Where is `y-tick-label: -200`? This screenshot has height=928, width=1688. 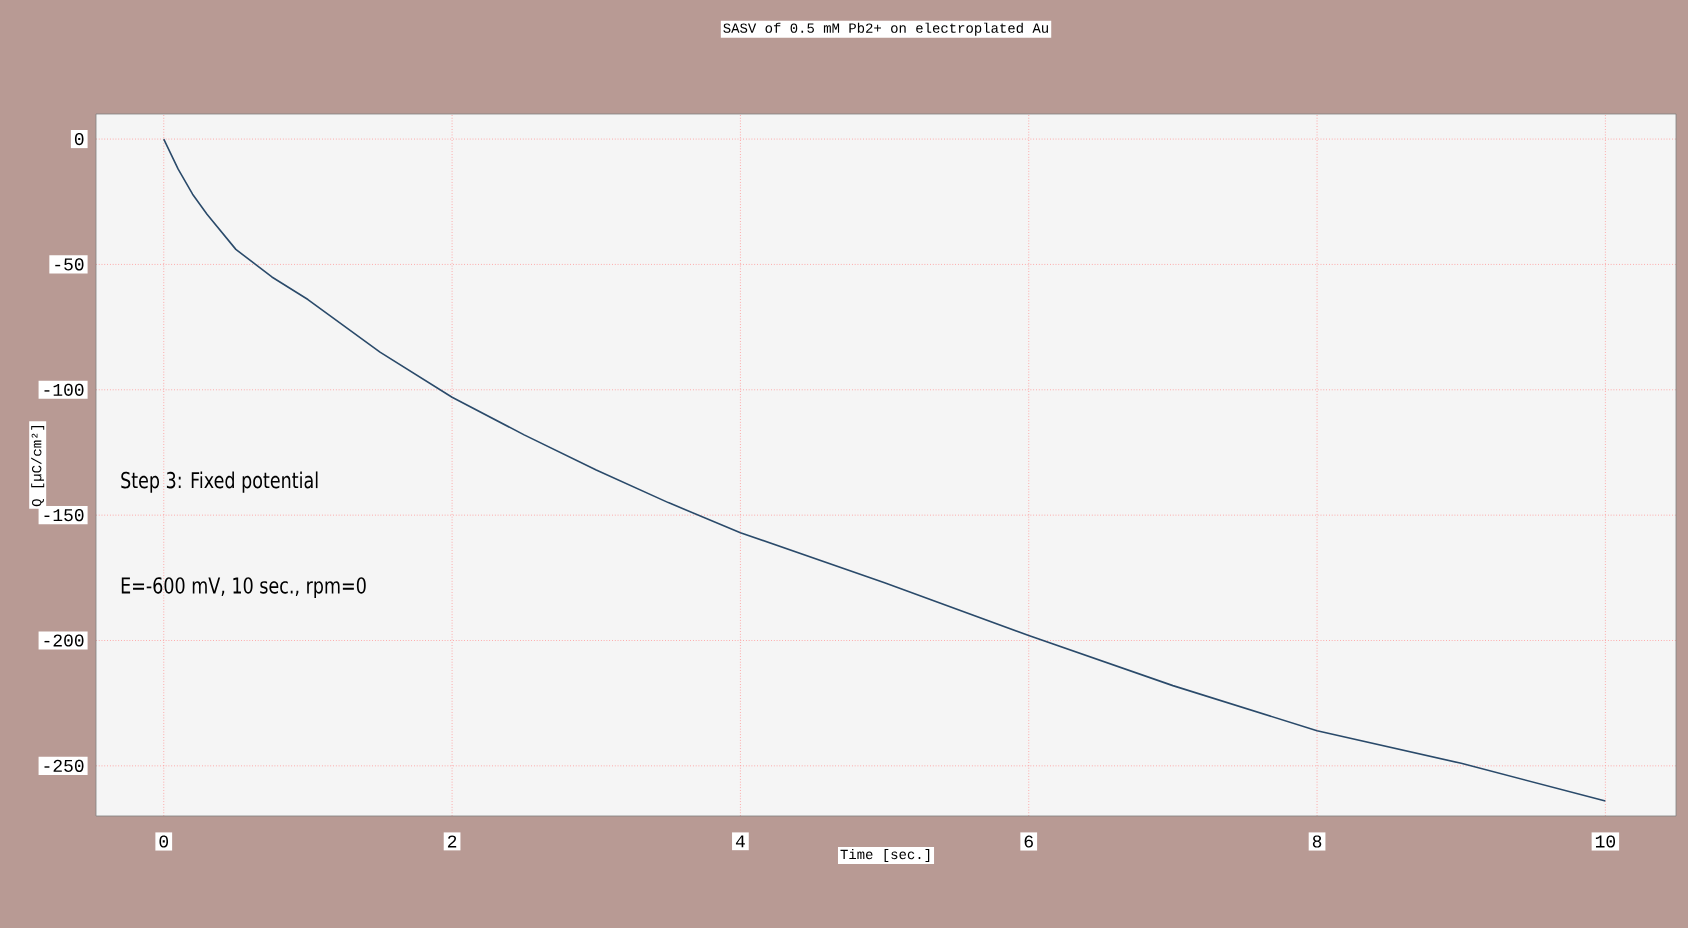 y-tick-label: -200 is located at coordinates (64, 640).